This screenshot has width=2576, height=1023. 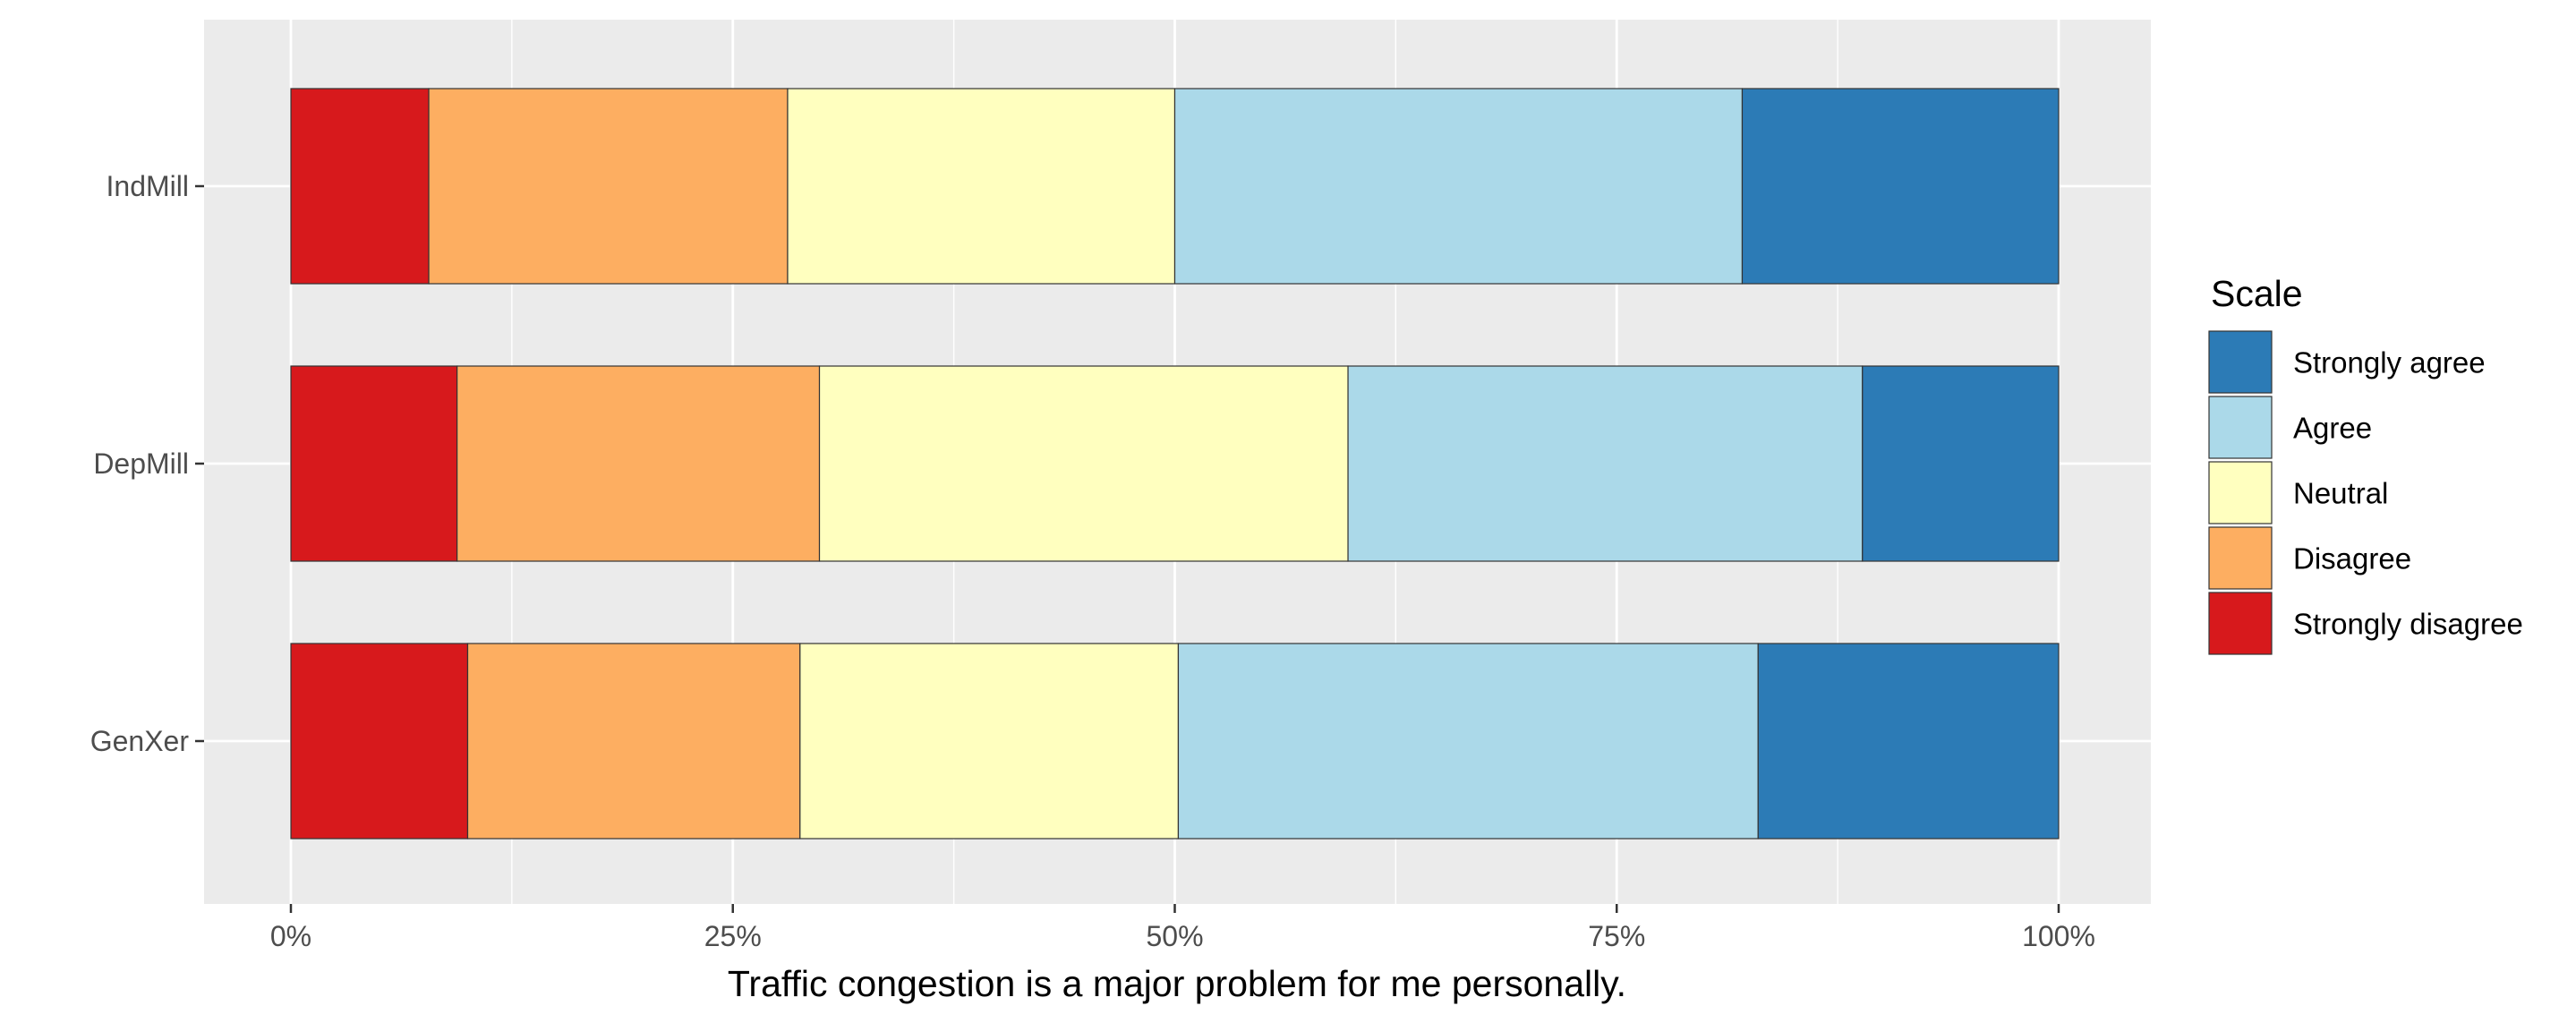 What do you see at coordinates (1616, 936) in the screenshot?
I see `x-tick-label: 75%` at bounding box center [1616, 936].